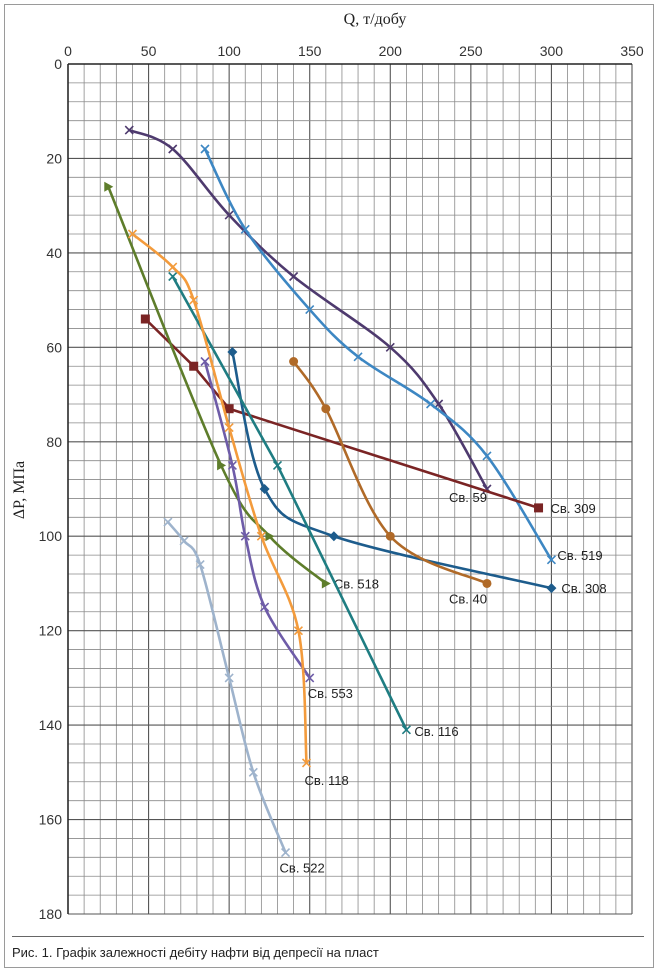  I want to click on x-tick-label: 0, so click(68, 51).